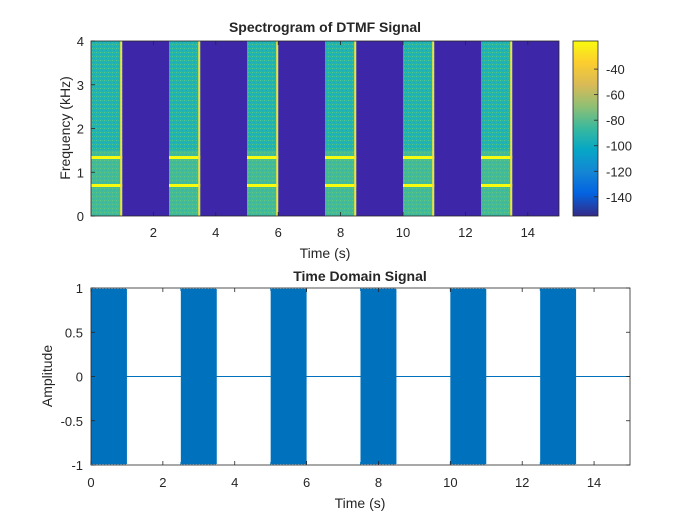 The width and height of the screenshot is (700, 525). Describe the element at coordinates (619, 171) in the screenshot. I see `colorbar-tick-label: -120` at that location.